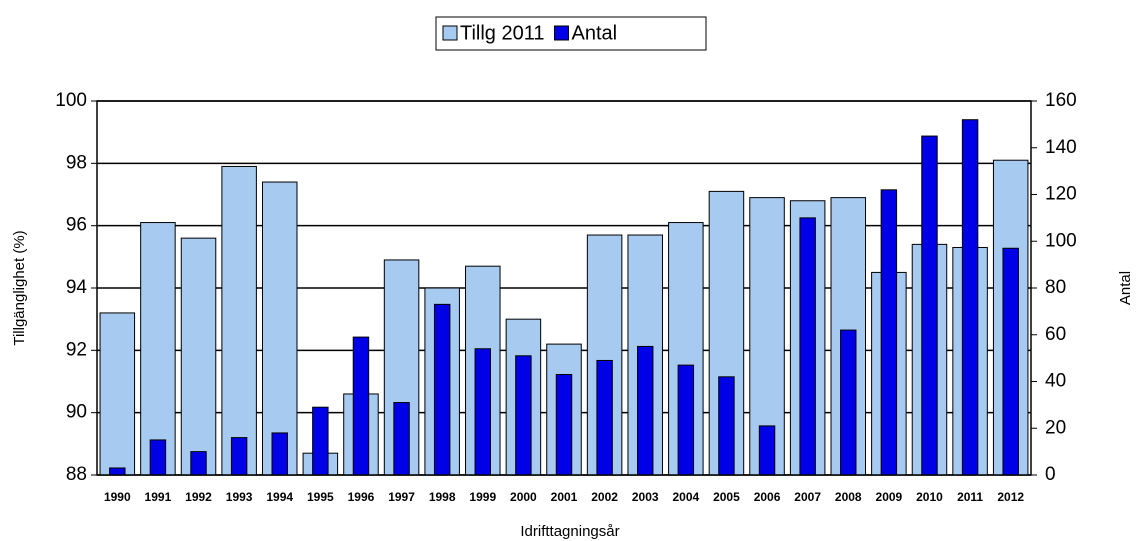 This screenshot has width=1139, height=541. What do you see at coordinates (442, 497) in the screenshot?
I see `x-tick-label: 1998` at bounding box center [442, 497].